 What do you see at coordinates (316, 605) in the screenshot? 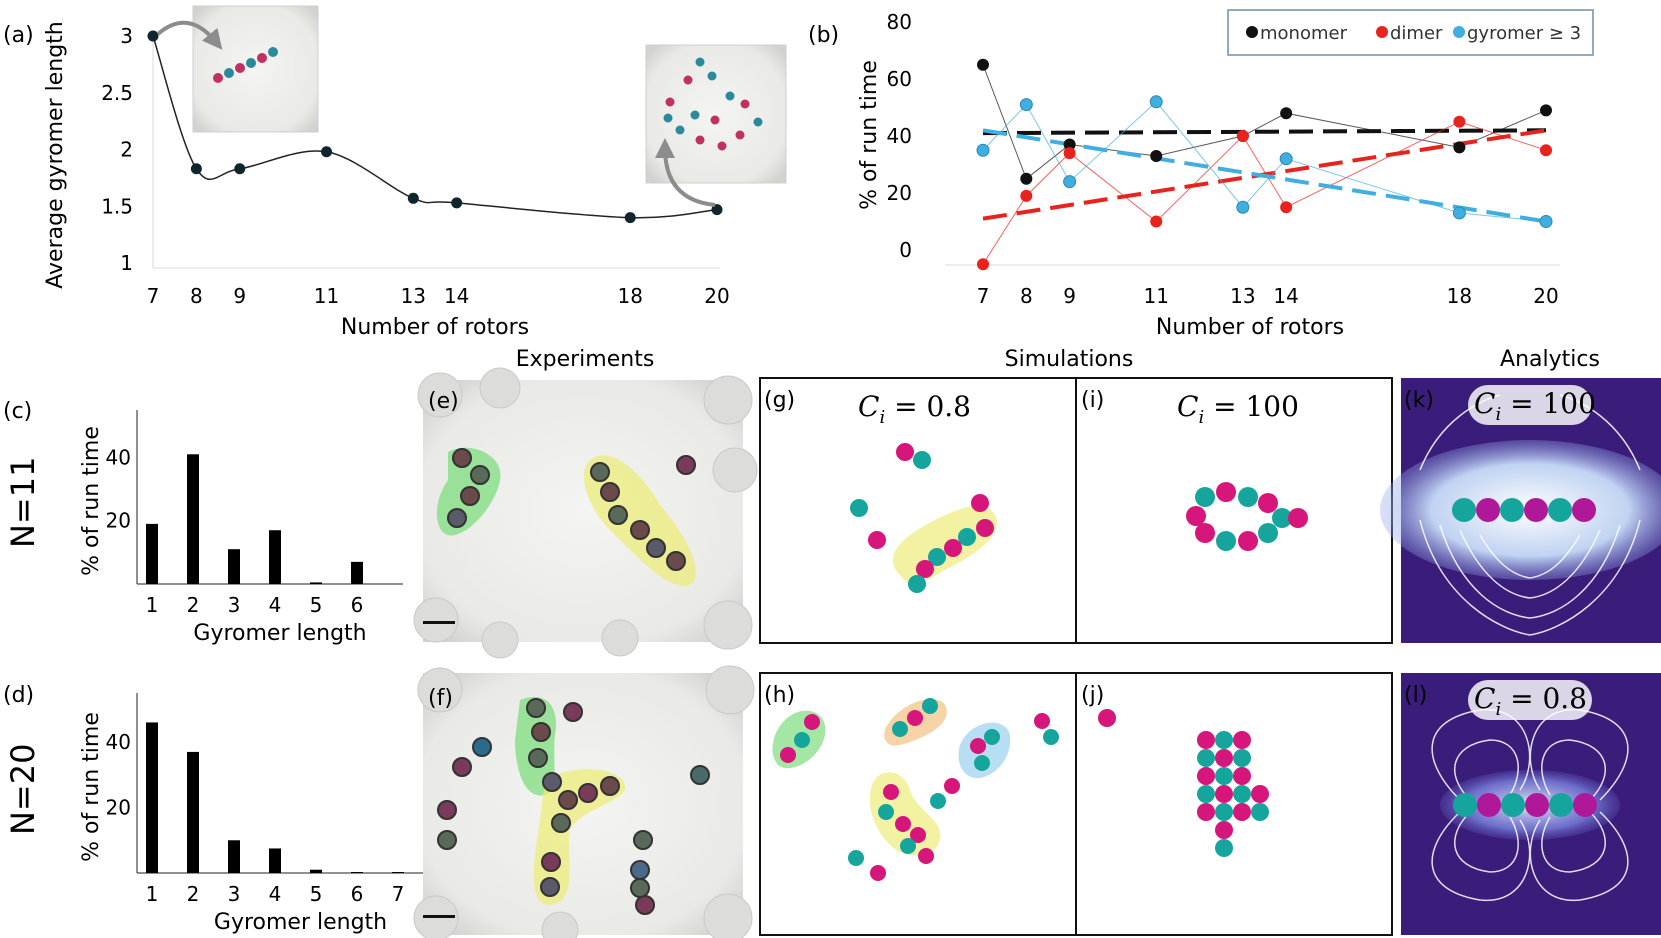
I see `xtick-c: 5` at bounding box center [316, 605].